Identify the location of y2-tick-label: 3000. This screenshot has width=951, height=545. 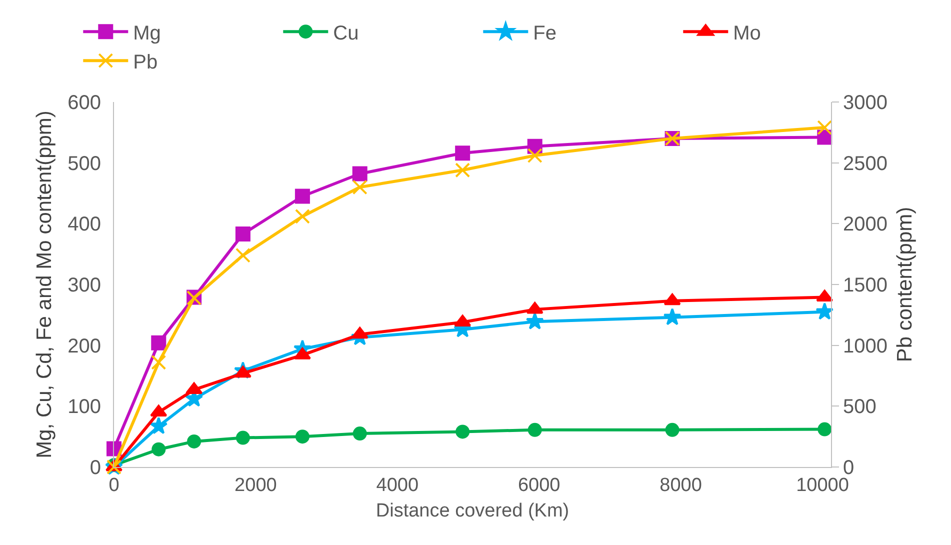
(865, 103).